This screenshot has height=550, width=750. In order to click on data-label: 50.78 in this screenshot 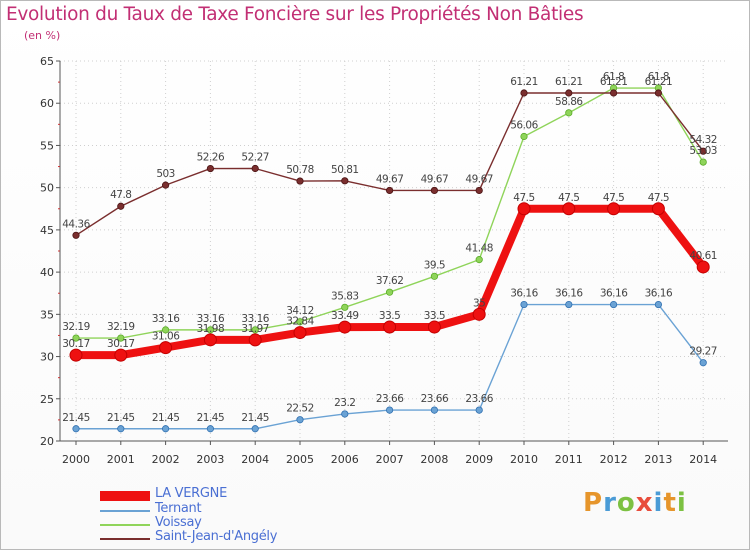, I will do `click(300, 170)`.